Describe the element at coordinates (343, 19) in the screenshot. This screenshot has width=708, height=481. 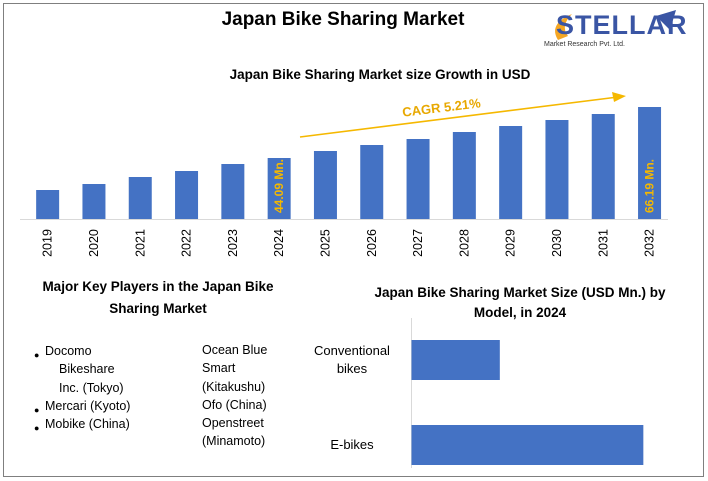
I see `page-title: Japan Bike Sharing Market` at that location.